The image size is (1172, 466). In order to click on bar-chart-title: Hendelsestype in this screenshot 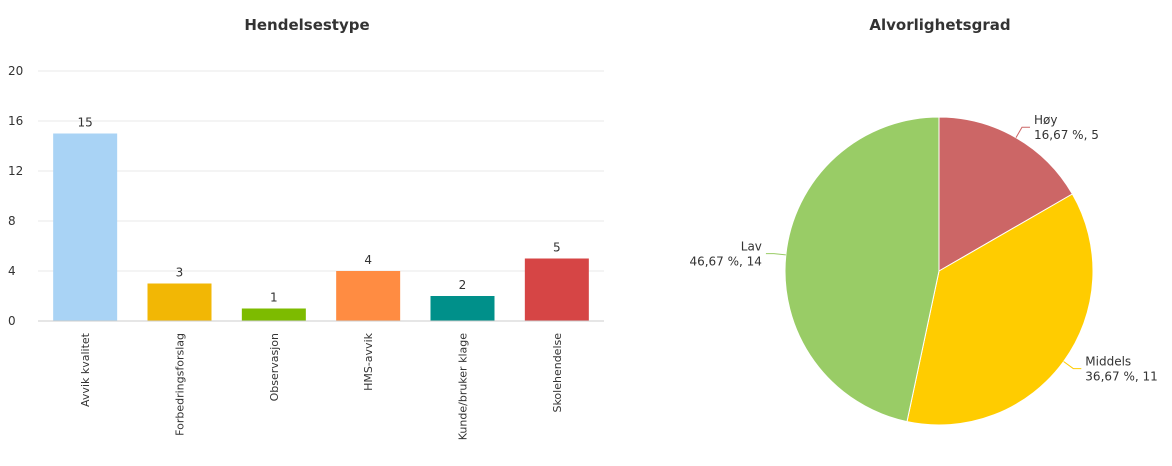, I will do `click(306, 25)`.